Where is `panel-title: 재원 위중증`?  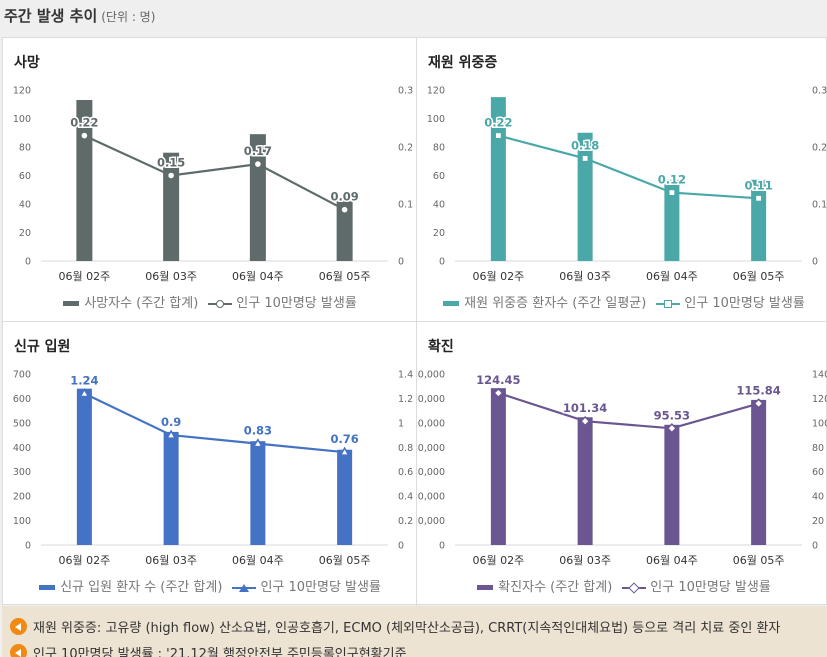
panel-title: 재원 위중증 is located at coordinates (463, 63).